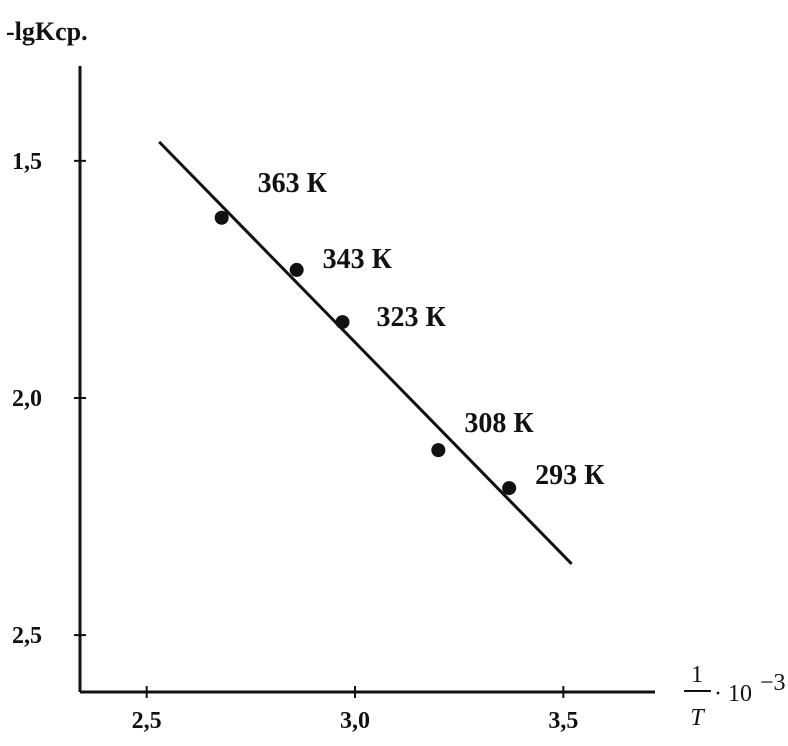 The height and width of the screenshot is (746, 788). Describe the element at coordinates (47, 31) in the screenshot. I see `y-axis-label: -lgKcp.` at that location.